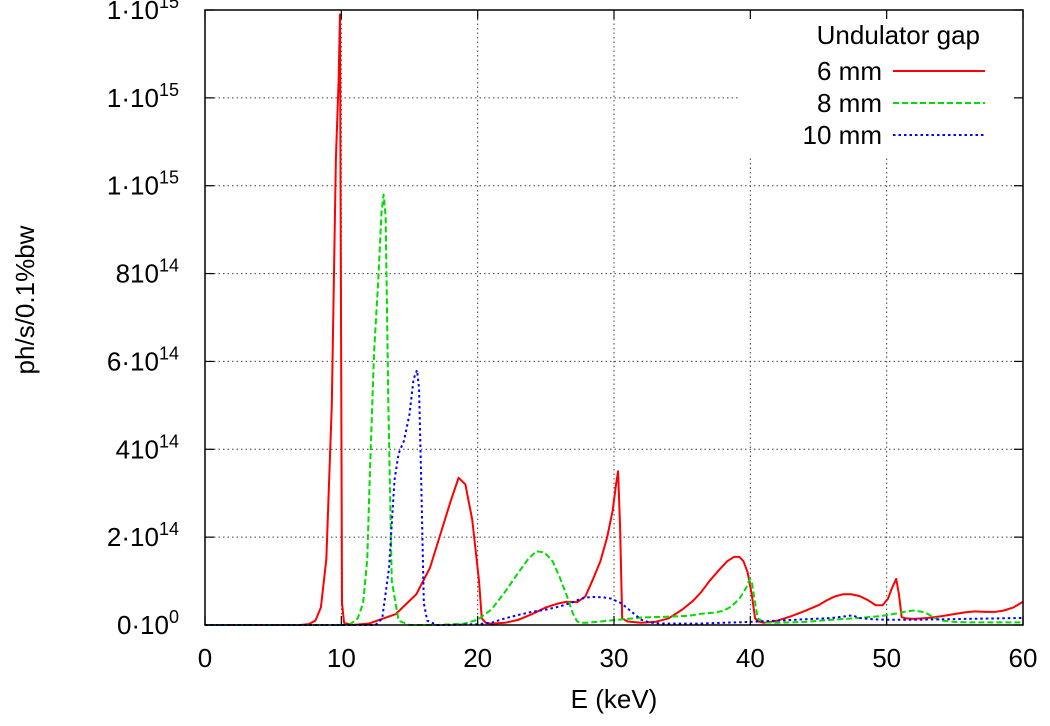 The height and width of the screenshot is (726, 1050). I want to click on legend-label: 10 mm, so click(842, 135).